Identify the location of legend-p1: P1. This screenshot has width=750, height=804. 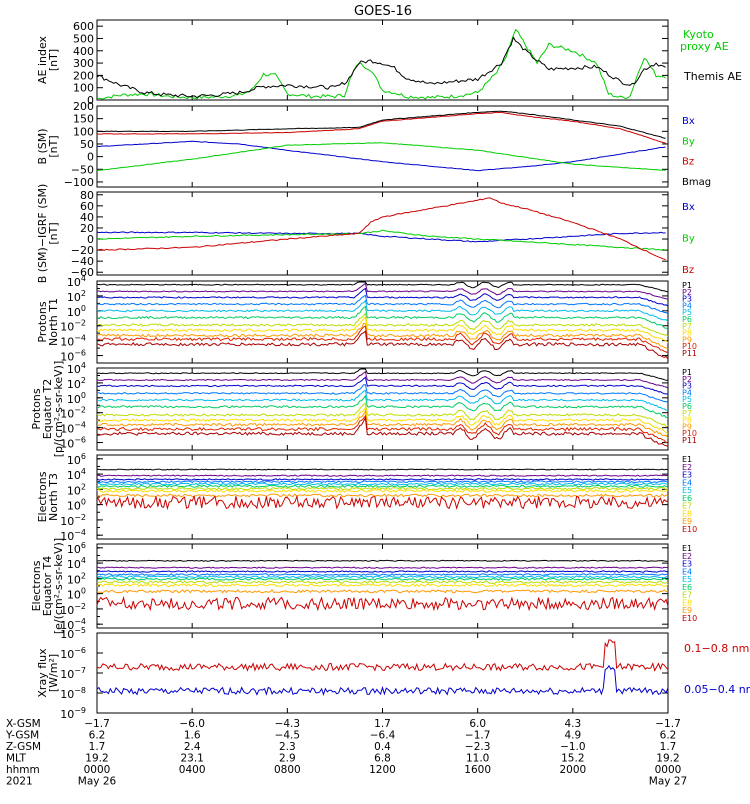
(687, 372).